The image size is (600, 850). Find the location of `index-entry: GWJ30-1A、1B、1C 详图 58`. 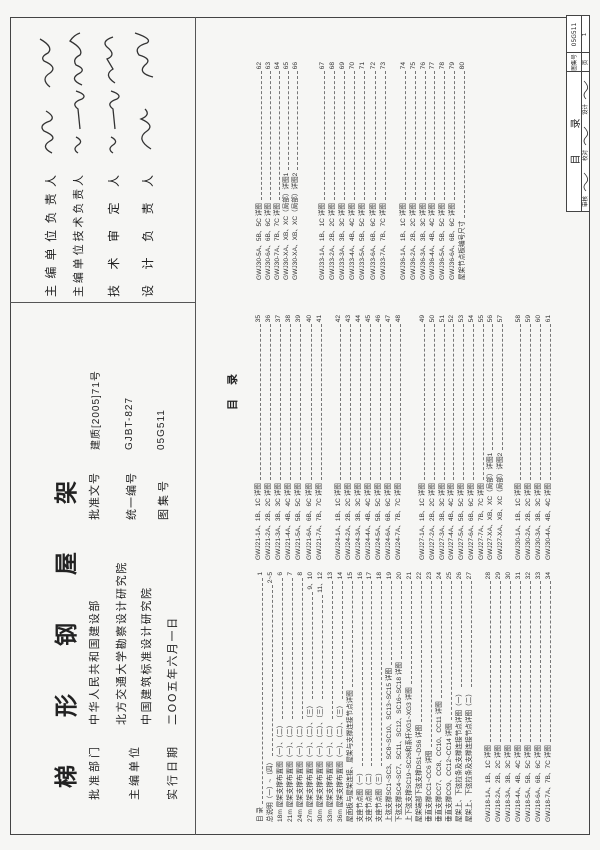

index-entry: GWJ30-1A、1B、1C 详图 58 is located at coordinates (518, 437).